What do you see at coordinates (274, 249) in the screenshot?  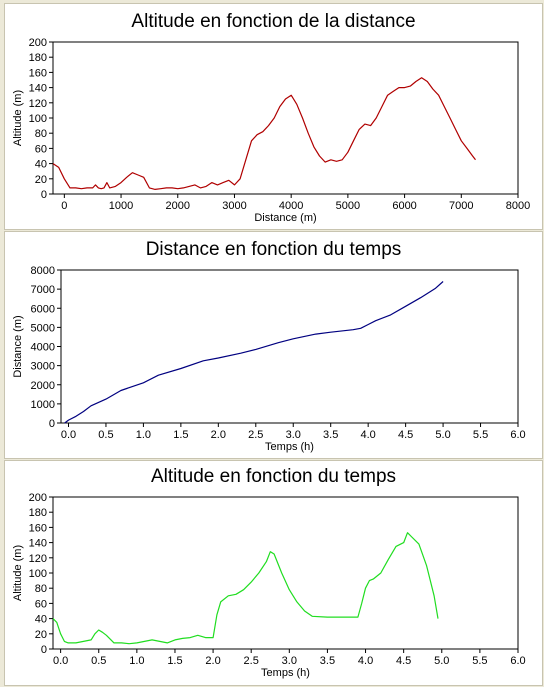 I see `chart-title: Distance en fonction du temps` at bounding box center [274, 249].